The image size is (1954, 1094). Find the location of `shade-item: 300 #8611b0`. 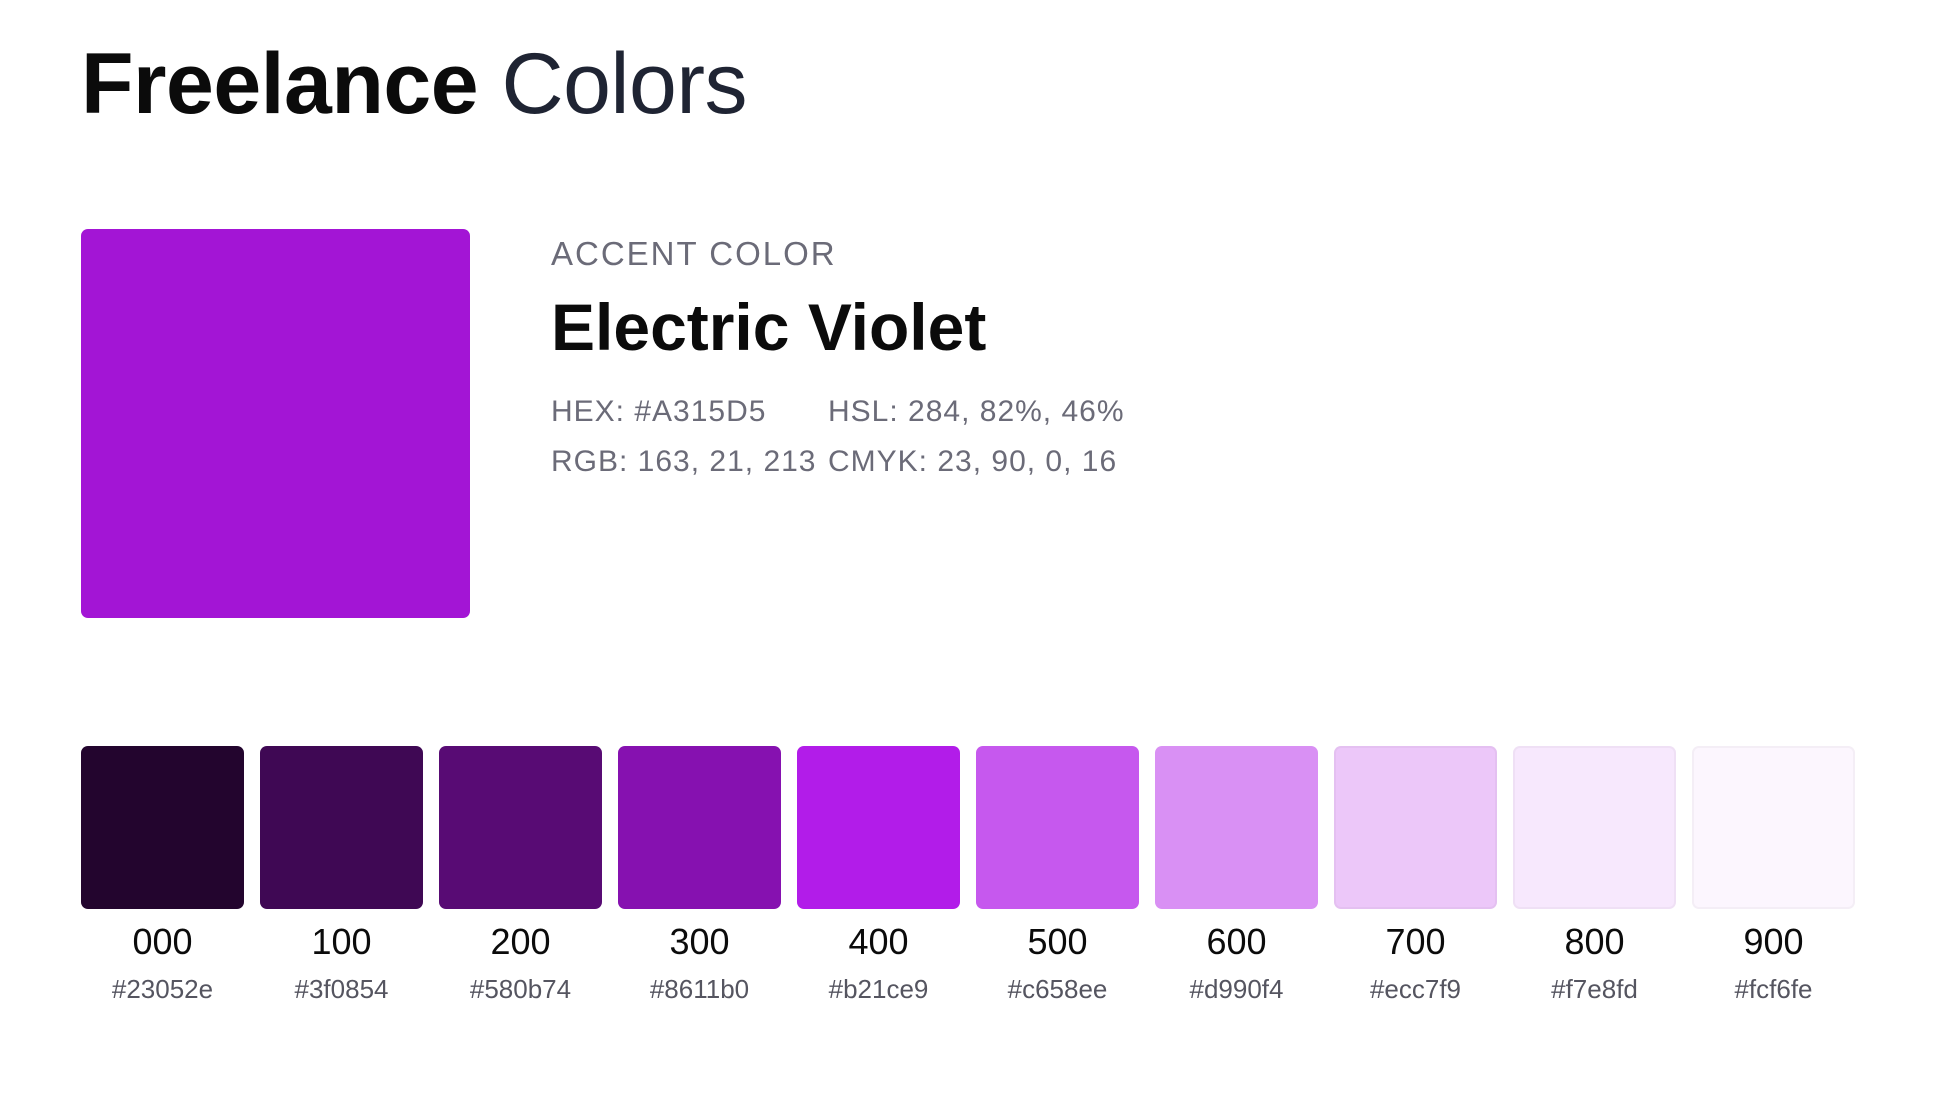

shade-item: 300 #8611b0 is located at coordinates (699, 877).